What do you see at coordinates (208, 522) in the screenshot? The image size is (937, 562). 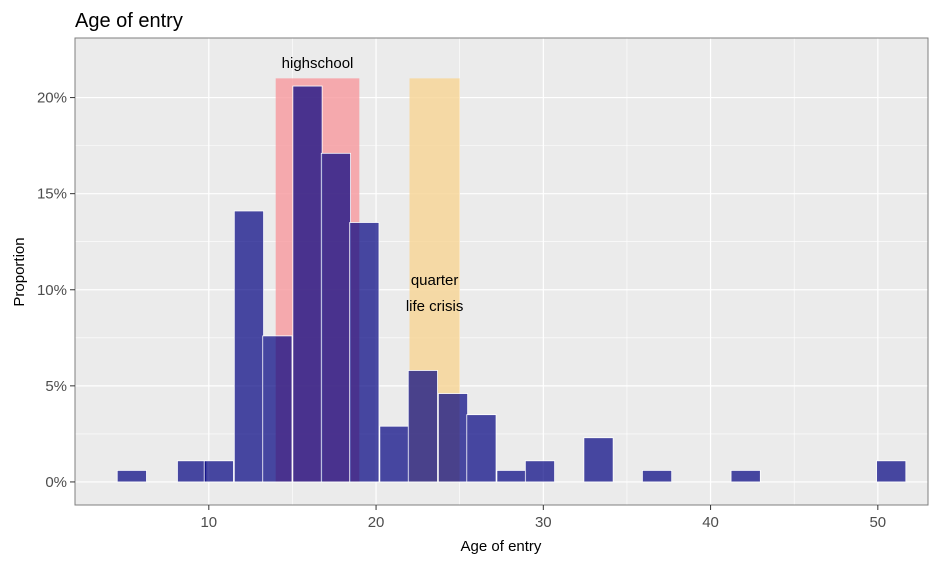 I see `x-tick-label: 10` at bounding box center [208, 522].